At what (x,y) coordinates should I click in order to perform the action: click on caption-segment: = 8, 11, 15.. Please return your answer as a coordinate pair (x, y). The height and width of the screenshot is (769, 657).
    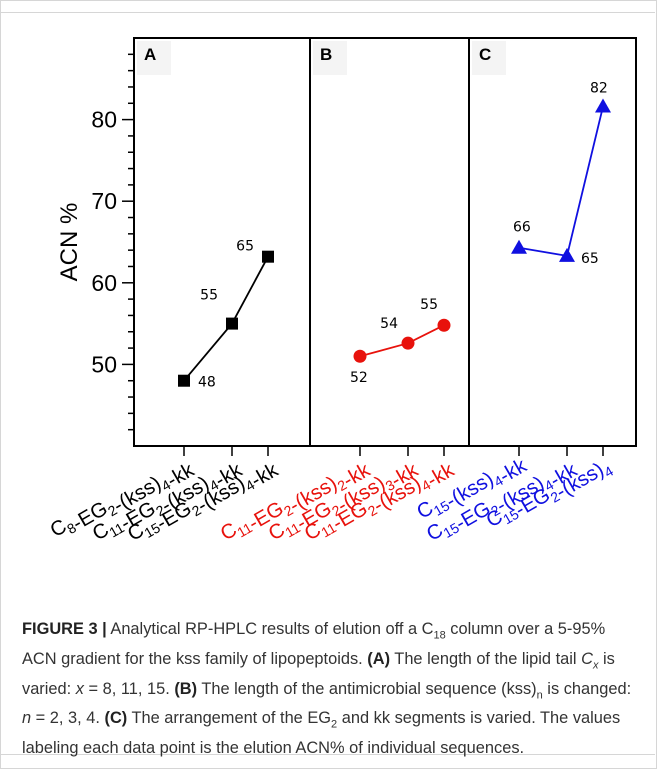
    Looking at the image, I should click on (129, 688).